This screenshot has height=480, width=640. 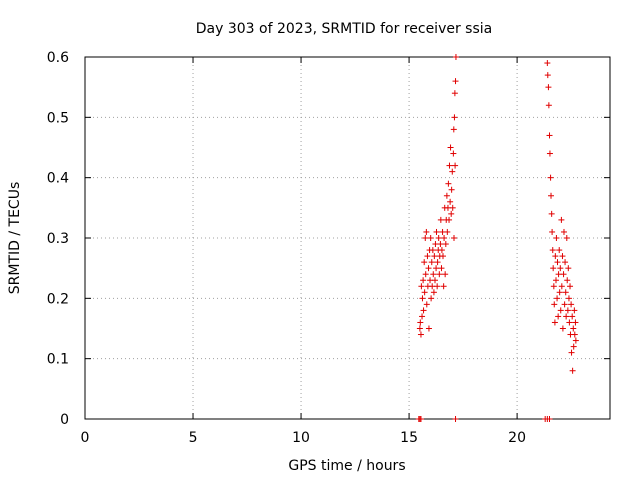 What do you see at coordinates (346, 466) in the screenshot?
I see `x-axis-label: GPS time / hours` at bounding box center [346, 466].